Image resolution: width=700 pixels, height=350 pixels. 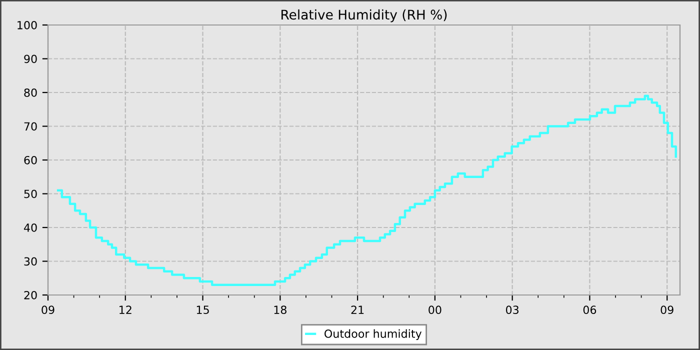 What do you see at coordinates (512, 310) in the screenshot?
I see `x-tick-label: 03` at bounding box center [512, 310].